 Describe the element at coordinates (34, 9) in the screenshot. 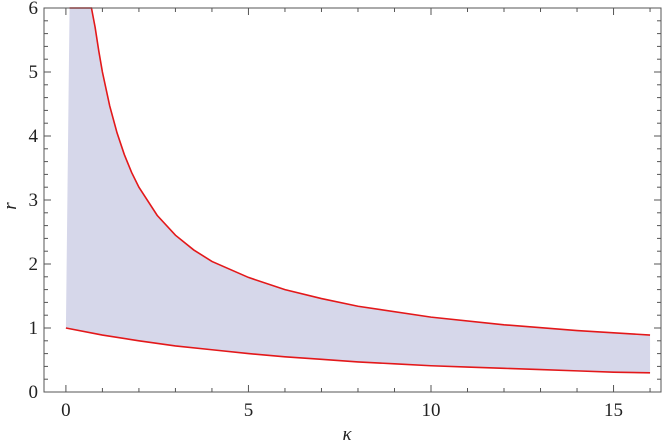

I see `y-tick-label: 6` at that location.